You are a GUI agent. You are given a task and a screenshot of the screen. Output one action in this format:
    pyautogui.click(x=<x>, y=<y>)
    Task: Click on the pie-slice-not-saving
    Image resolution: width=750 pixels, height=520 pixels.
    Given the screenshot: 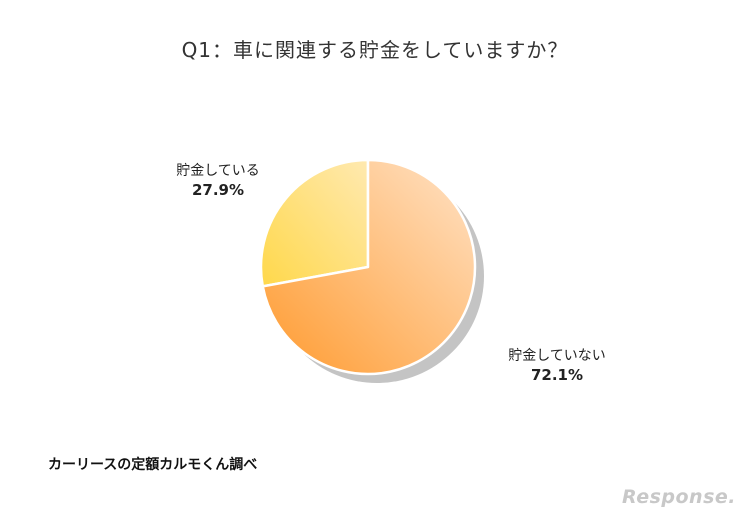 What is the action you would take?
    pyautogui.click(x=369, y=267)
    